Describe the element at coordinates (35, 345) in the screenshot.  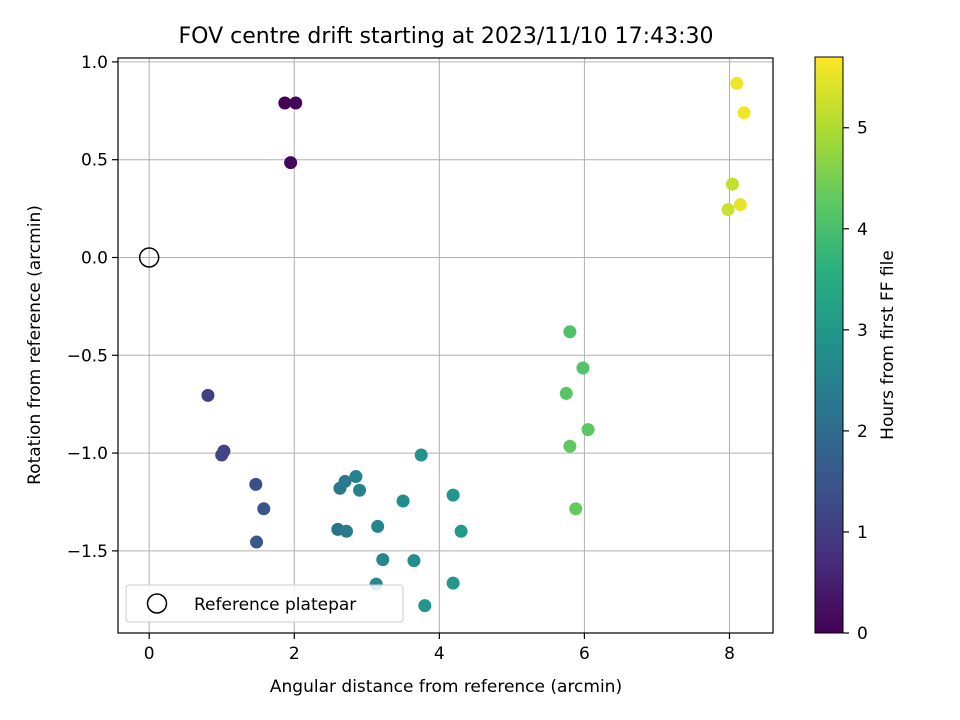
I see `y-axis-label: Rotation from reference (arcmin)` at that location.